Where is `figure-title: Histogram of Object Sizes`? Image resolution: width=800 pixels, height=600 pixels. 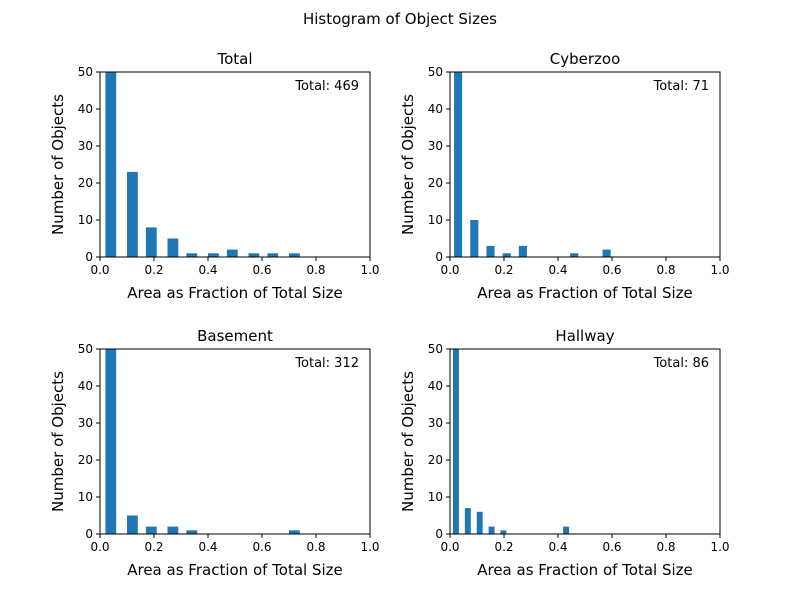 figure-title: Histogram of Object Sizes is located at coordinates (400, 19).